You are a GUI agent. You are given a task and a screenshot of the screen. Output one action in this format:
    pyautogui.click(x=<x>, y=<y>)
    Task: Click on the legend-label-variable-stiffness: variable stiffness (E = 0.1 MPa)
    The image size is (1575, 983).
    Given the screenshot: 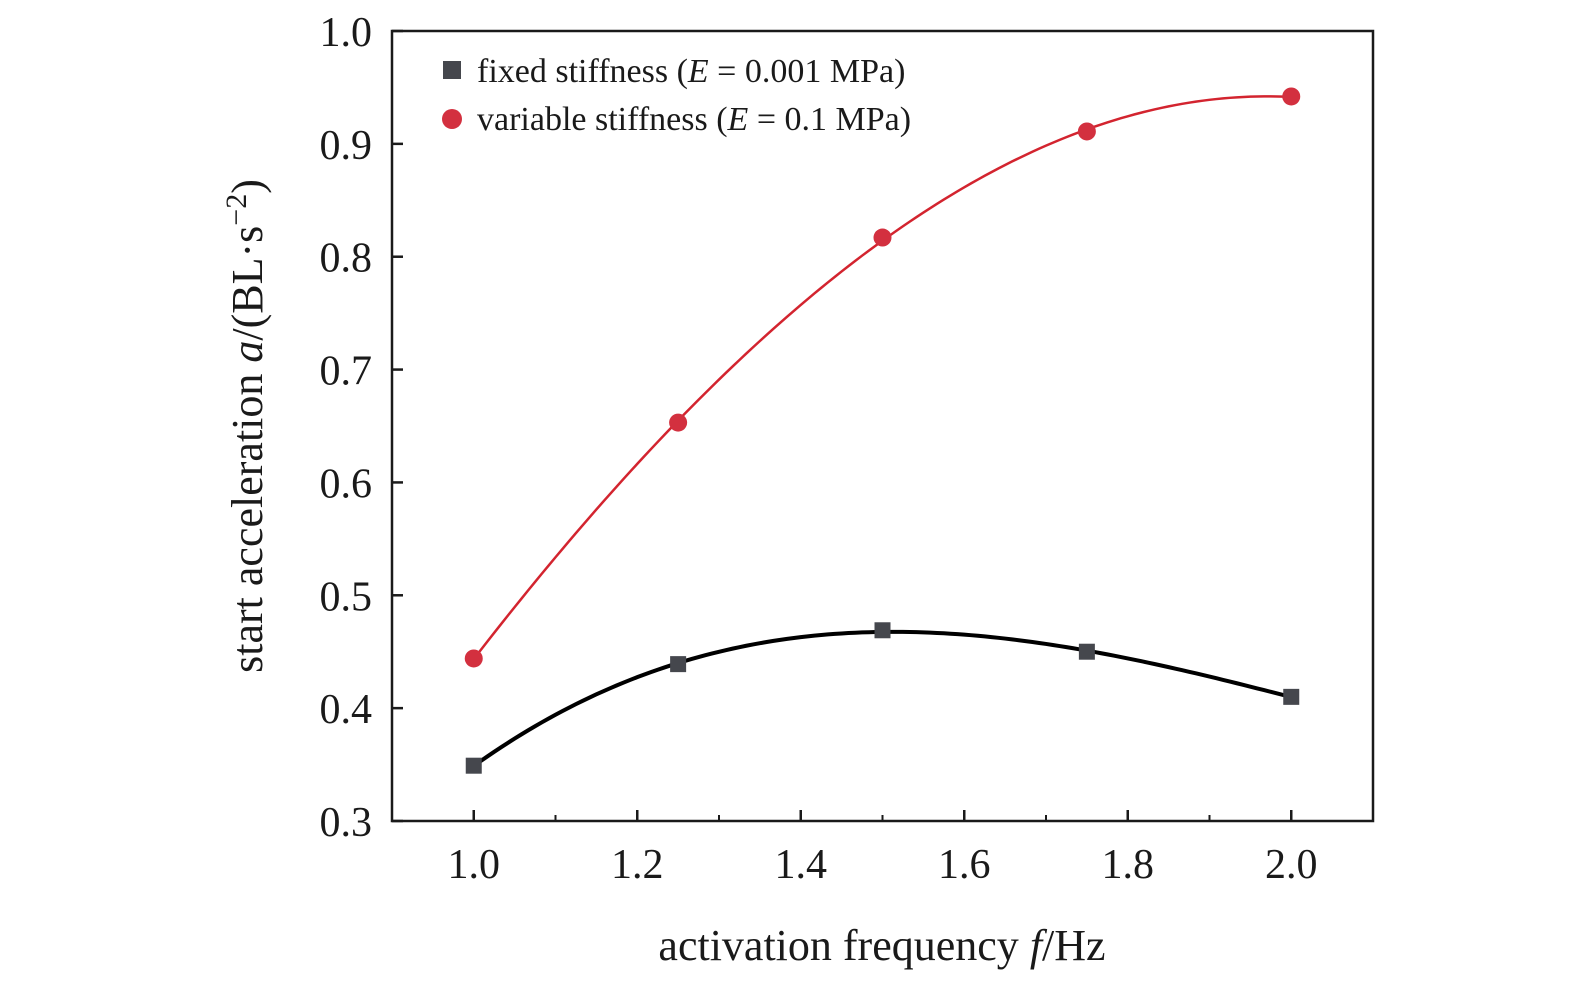 What is the action you would take?
    pyautogui.click(x=694, y=119)
    